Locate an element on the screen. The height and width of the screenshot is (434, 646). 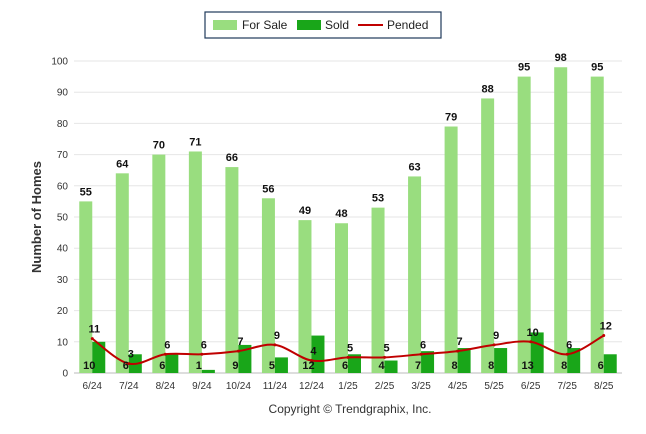
for-sale-label: 56 is located at coordinates (268, 189).